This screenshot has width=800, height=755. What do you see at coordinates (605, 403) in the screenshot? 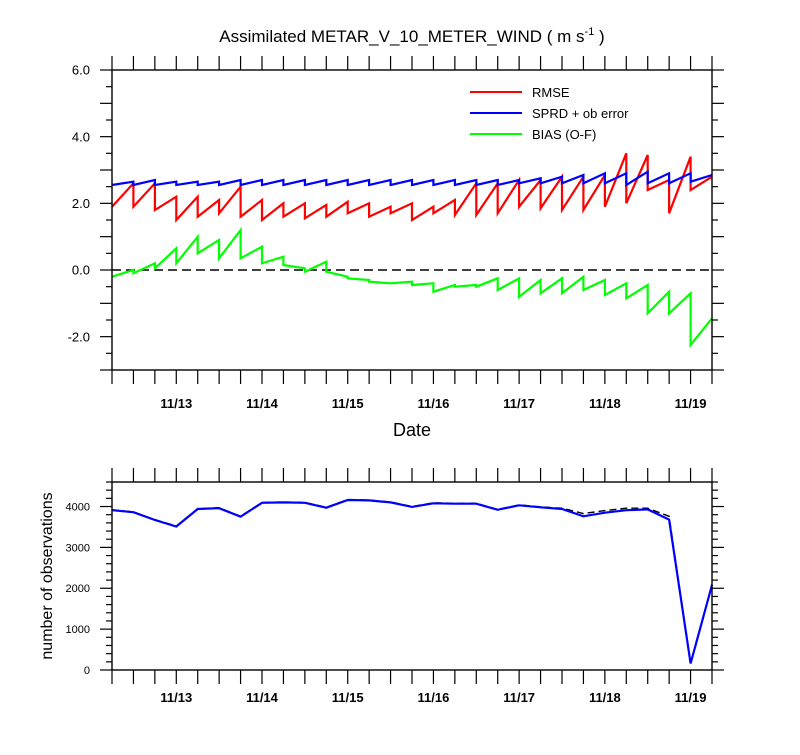
I see `top-x-tick-label: 11/18` at bounding box center [605, 403].